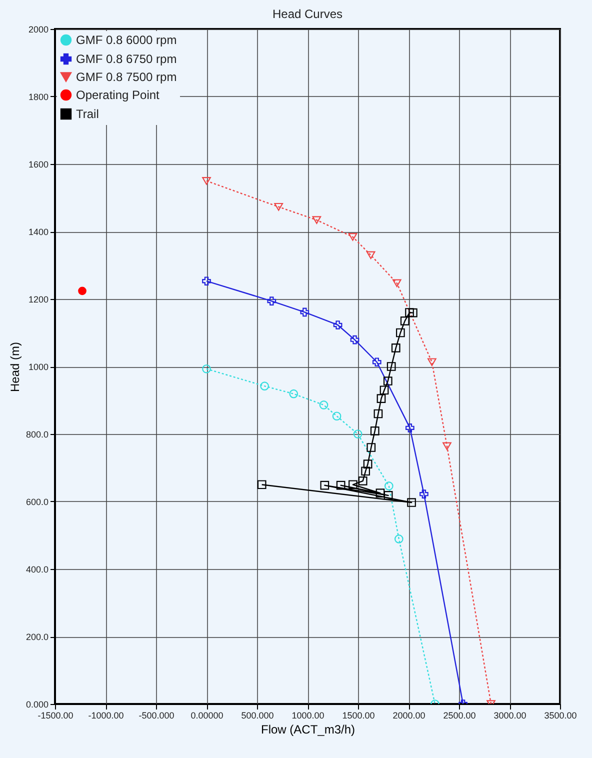 The height and width of the screenshot is (758, 592). What do you see at coordinates (38, 97) in the screenshot?
I see `y-tick-label: 1800` at bounding box center [38, 97].